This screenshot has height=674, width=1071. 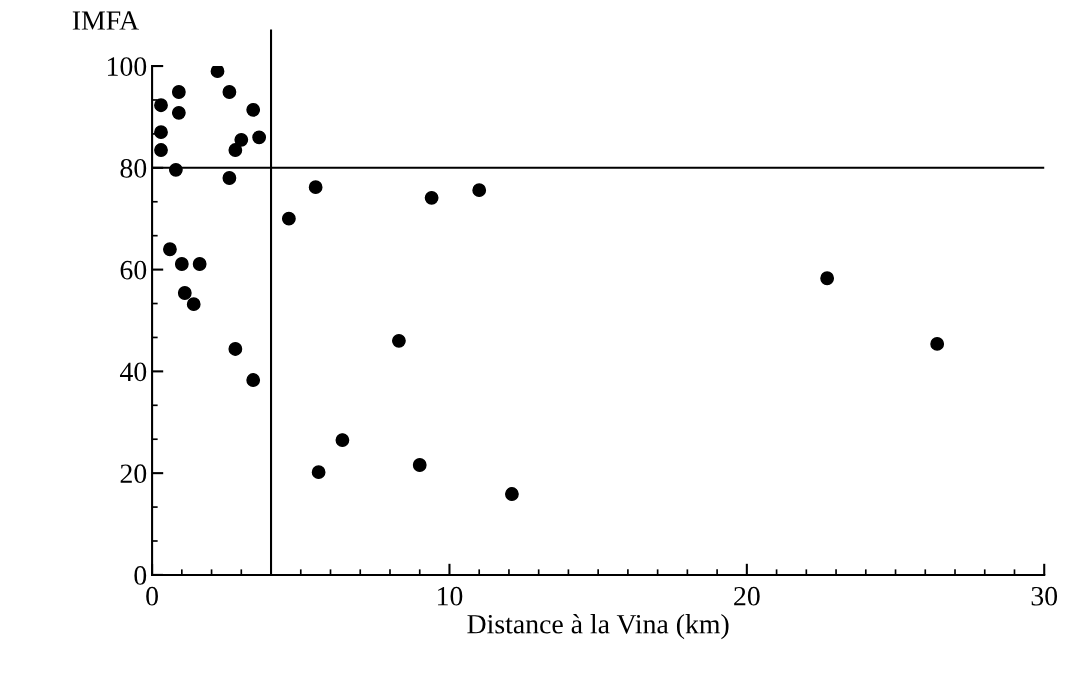 What do you see at coordinates (747, 596) in the screenshot?
I see `x-tick-label: 20` at bounding box center [747, 596].